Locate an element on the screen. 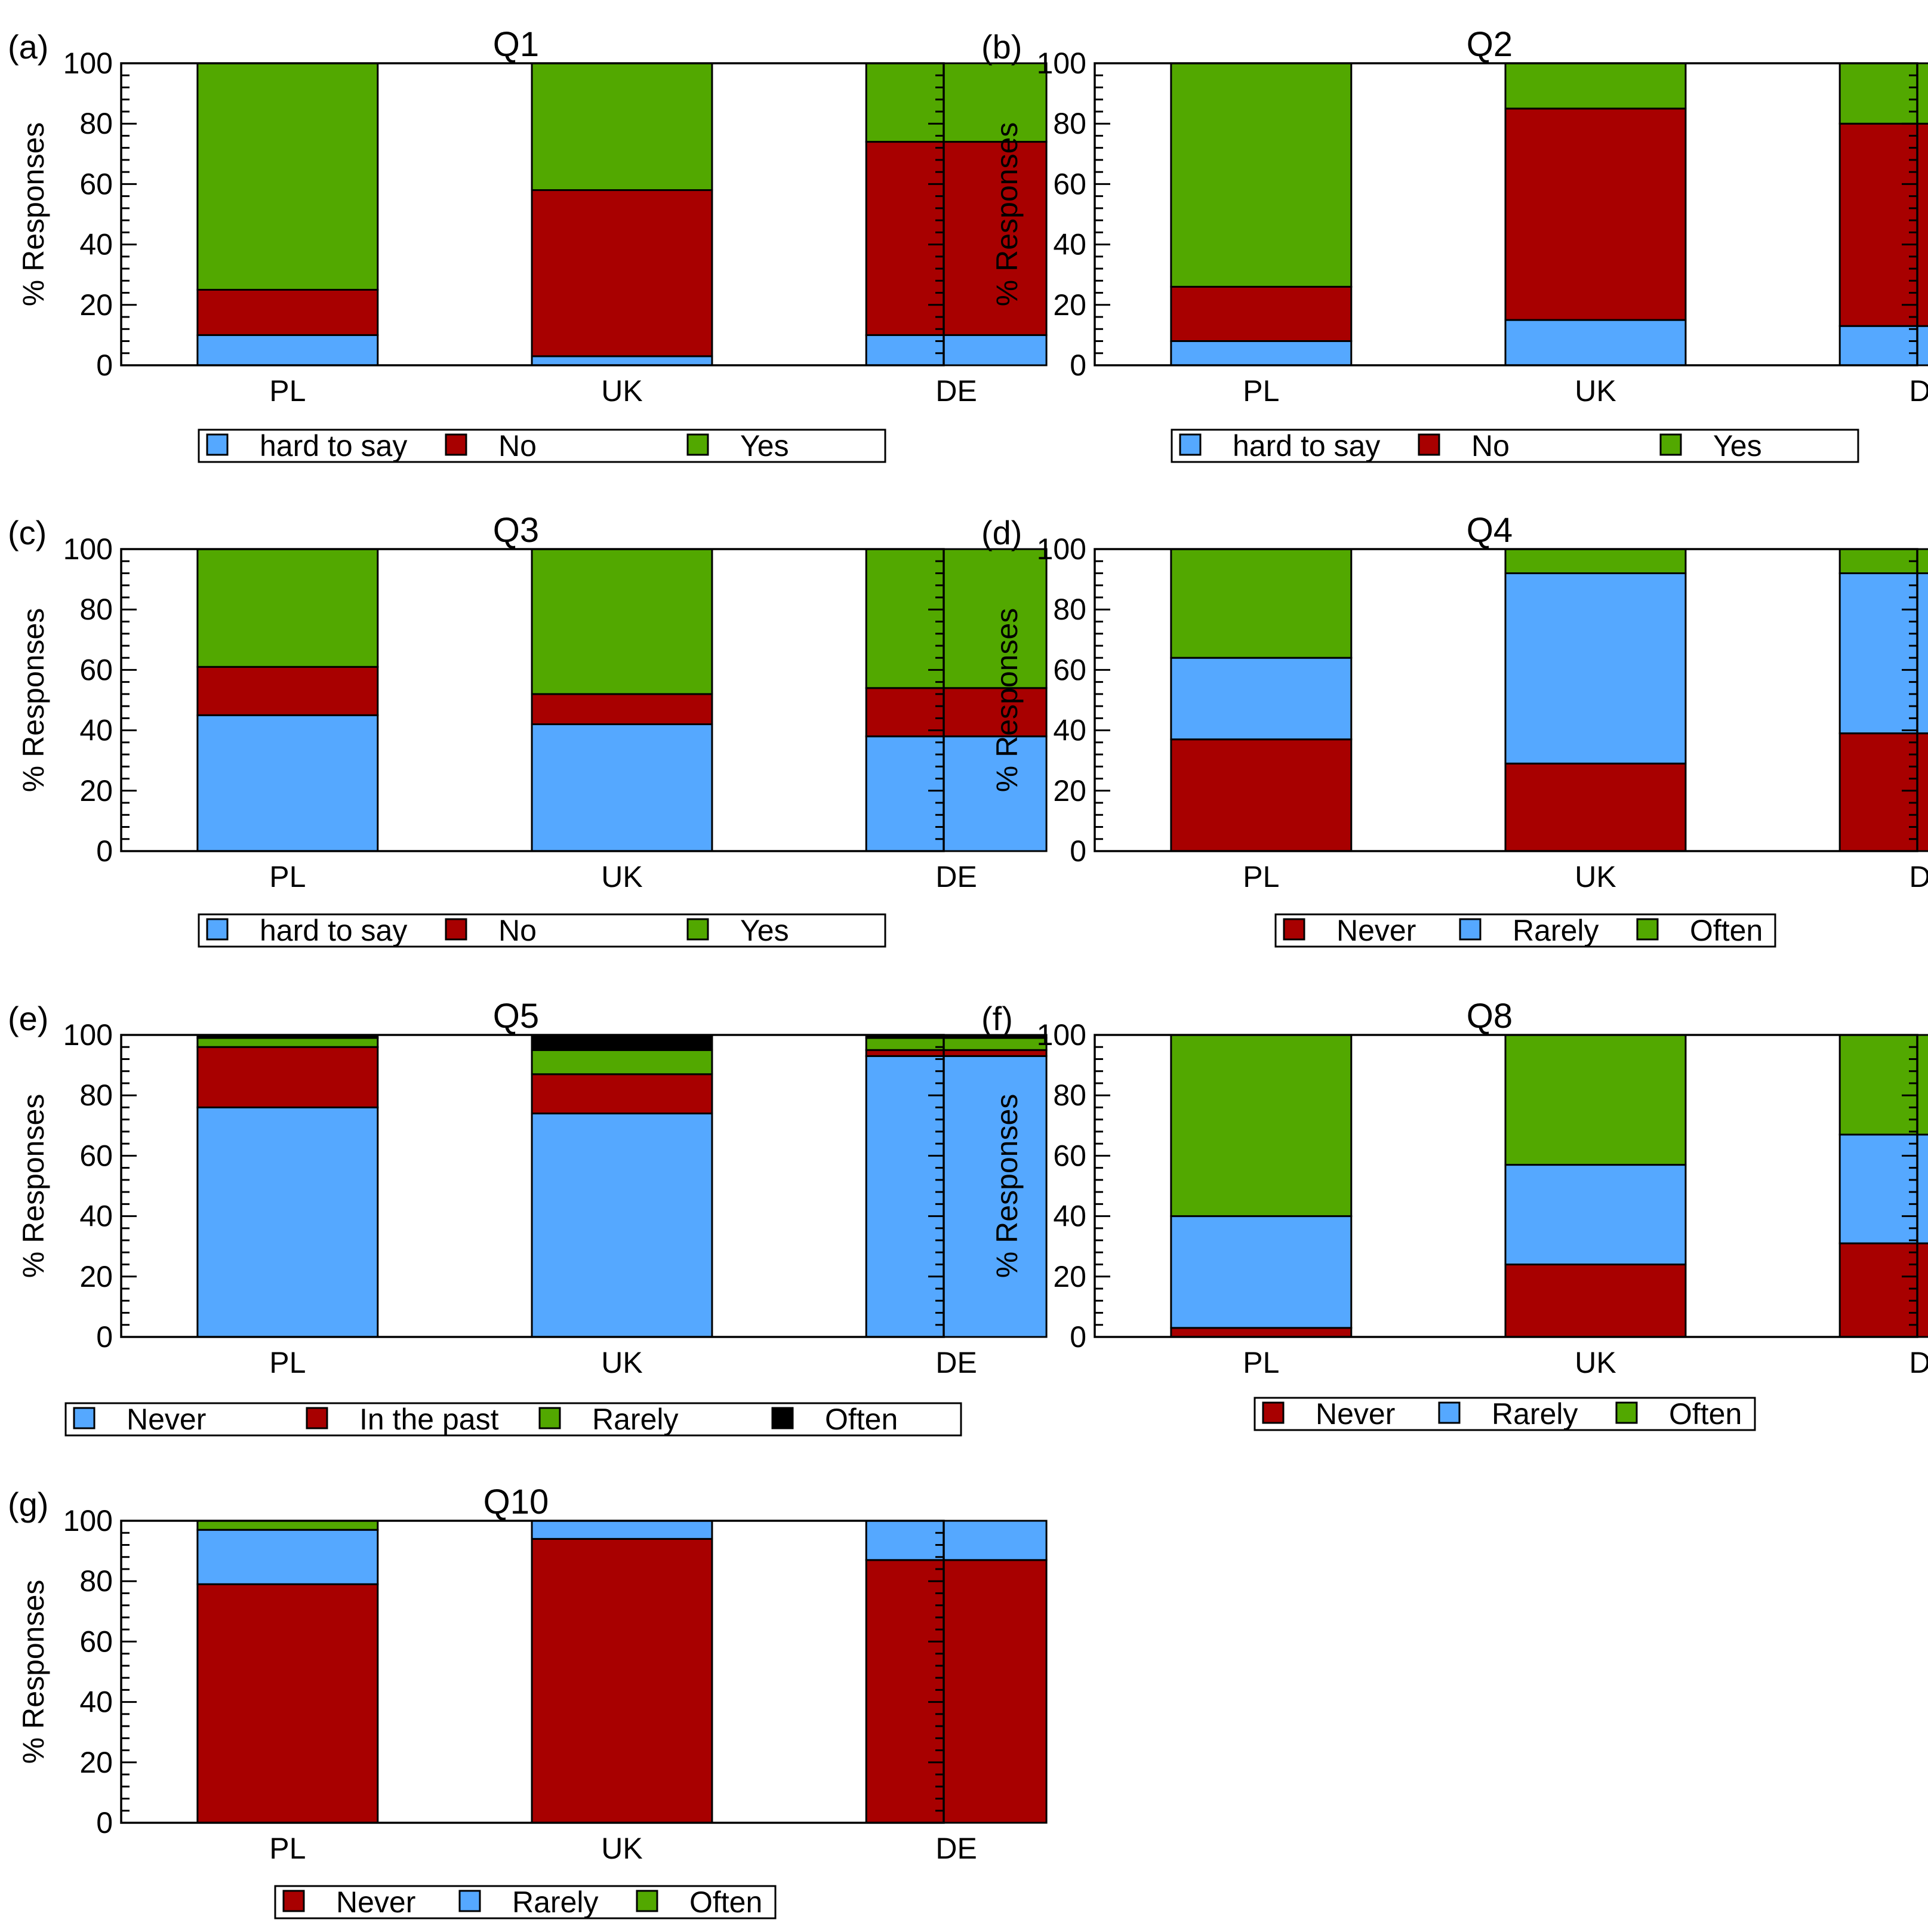 This screenshot has height=1932, width=1928. legend: Never In the past Rarely Often is located at coordinates (513, 1419).